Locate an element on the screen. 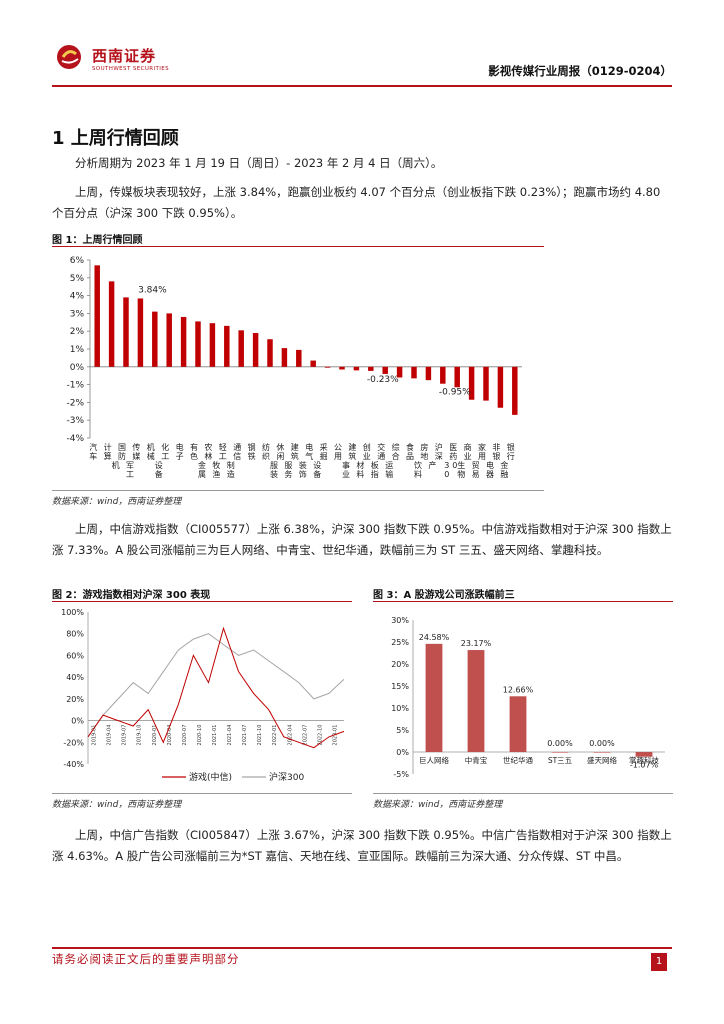  y-tick-label: 80% is located at coordinates (75, 634).